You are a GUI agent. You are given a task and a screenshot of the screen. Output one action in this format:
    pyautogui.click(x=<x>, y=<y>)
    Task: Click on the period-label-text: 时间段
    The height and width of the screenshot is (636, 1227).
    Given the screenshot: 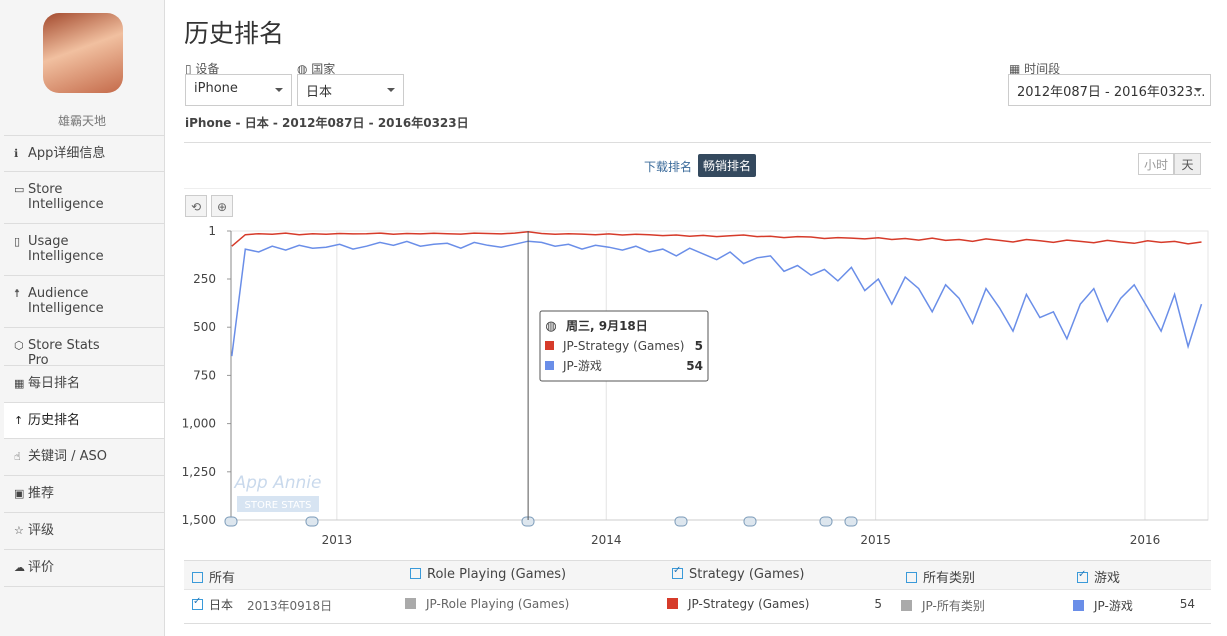 What is the action you would take?
    pyautogui.click(x=1042, y=69)
    